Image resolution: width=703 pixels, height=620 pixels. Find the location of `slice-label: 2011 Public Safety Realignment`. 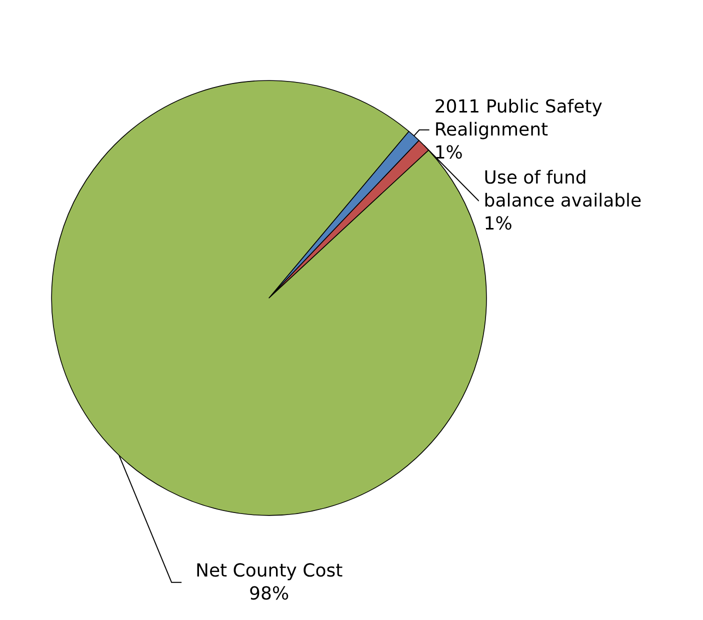

slice-label: 2011 Public Safety Realignment is located at coordinates (521, 118).